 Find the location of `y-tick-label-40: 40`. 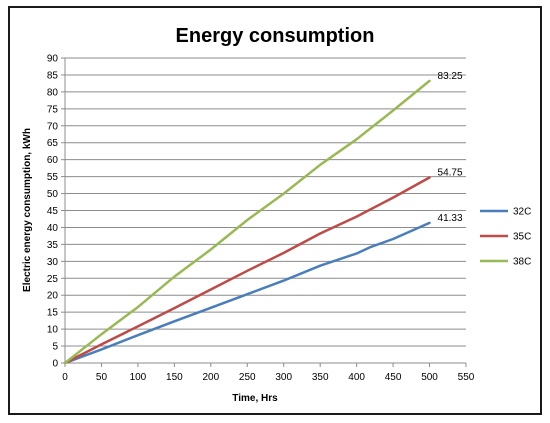

y-tick-label-40: 40 is located at coordinates (53, 228).